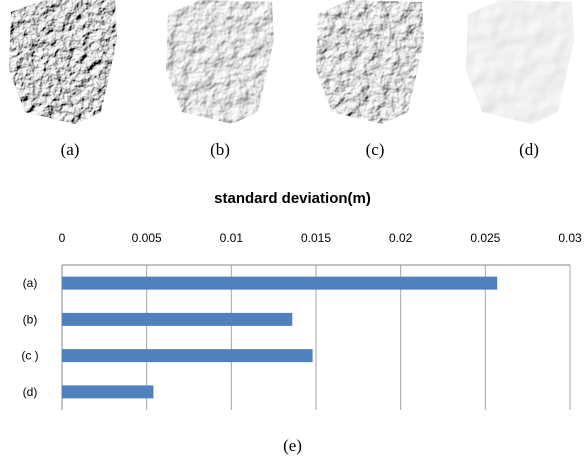  I want to click on surface-render-a, so click(65, 62).